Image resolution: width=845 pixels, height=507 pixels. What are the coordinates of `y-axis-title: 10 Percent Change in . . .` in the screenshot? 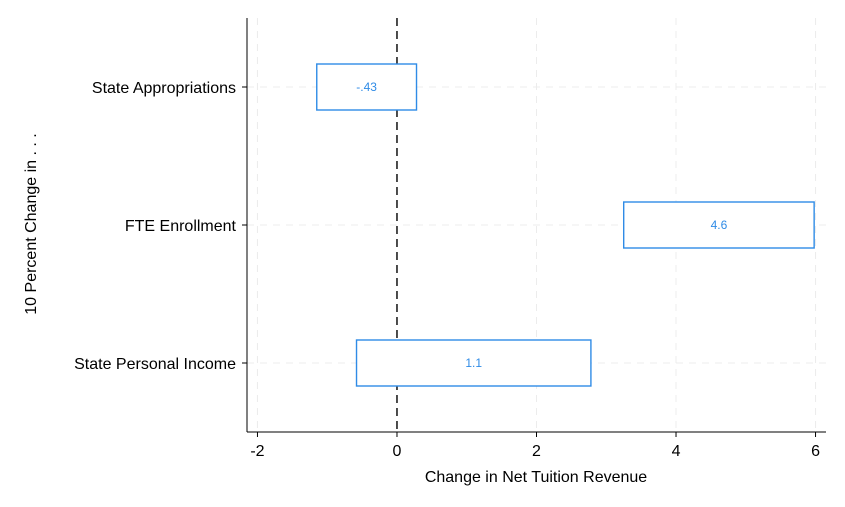 It's located at (31, 223).